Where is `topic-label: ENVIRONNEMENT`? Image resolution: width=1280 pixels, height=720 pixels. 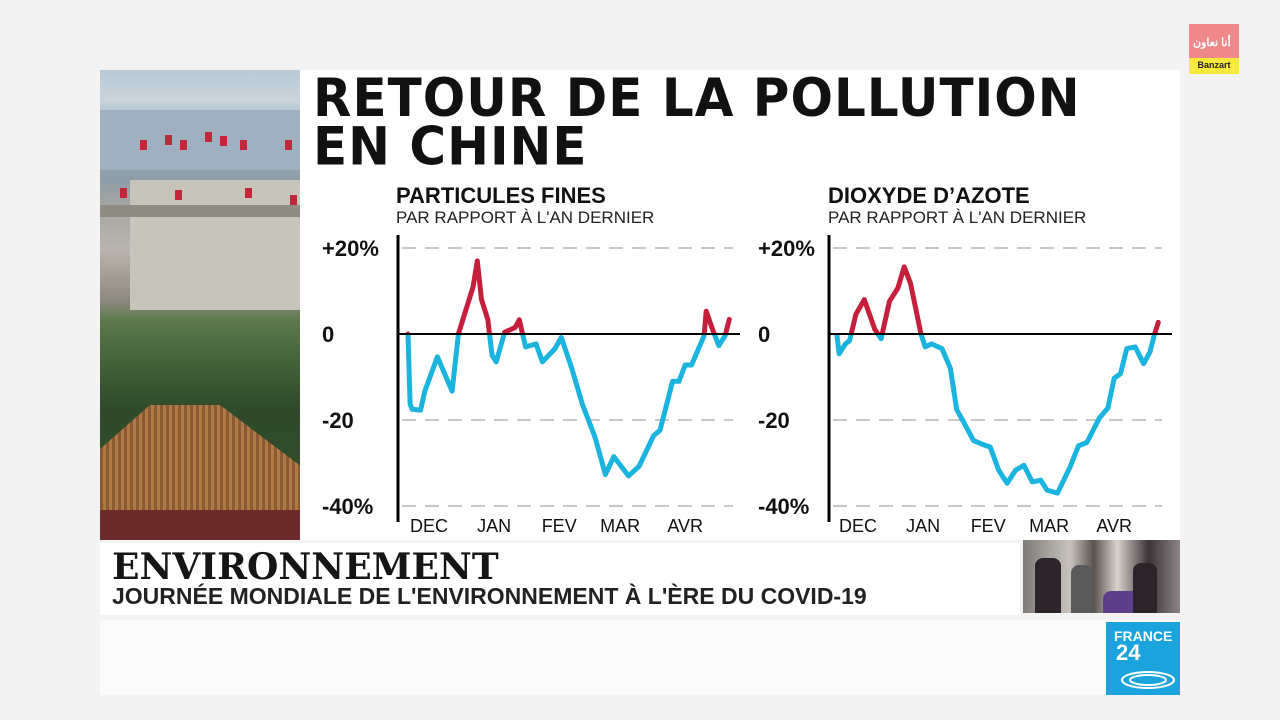 topic-label: ENVIRONNEMENT is located at coordinates (305, 567).